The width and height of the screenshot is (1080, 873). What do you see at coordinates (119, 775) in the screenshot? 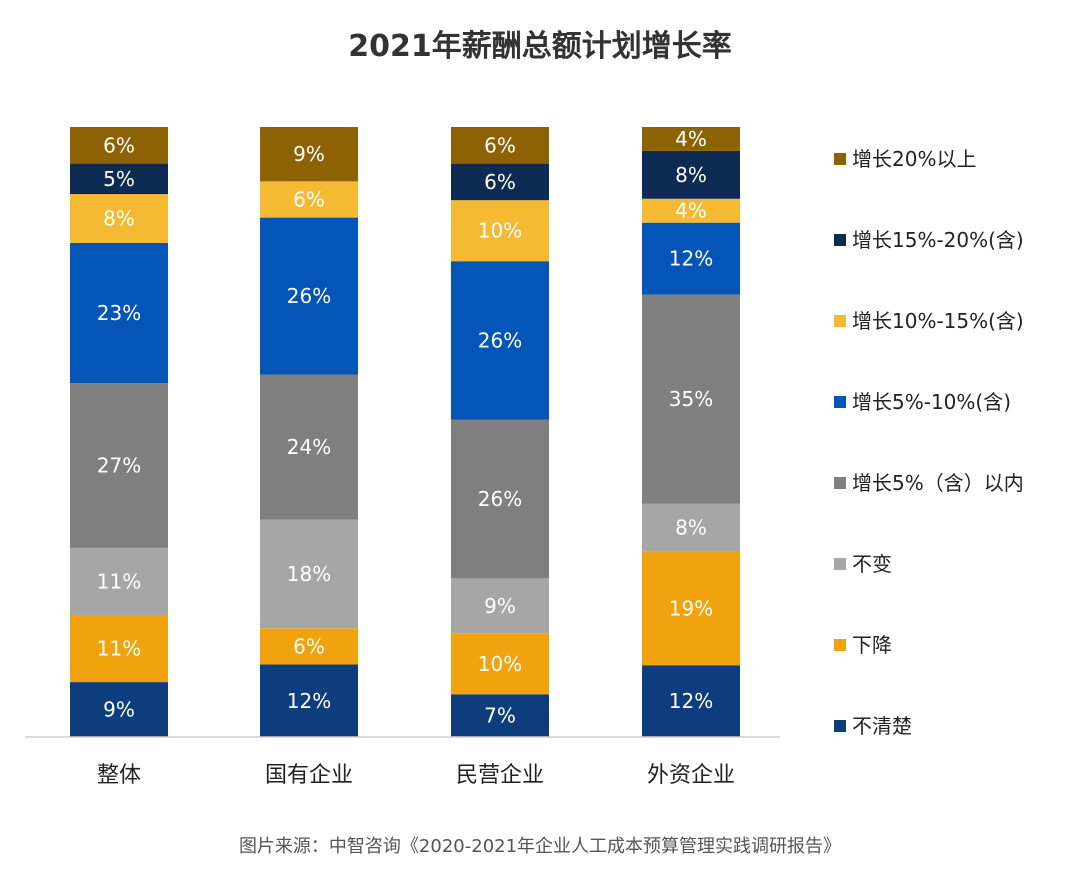
I see `category-label: 整体` at bounding box center [119, 775].